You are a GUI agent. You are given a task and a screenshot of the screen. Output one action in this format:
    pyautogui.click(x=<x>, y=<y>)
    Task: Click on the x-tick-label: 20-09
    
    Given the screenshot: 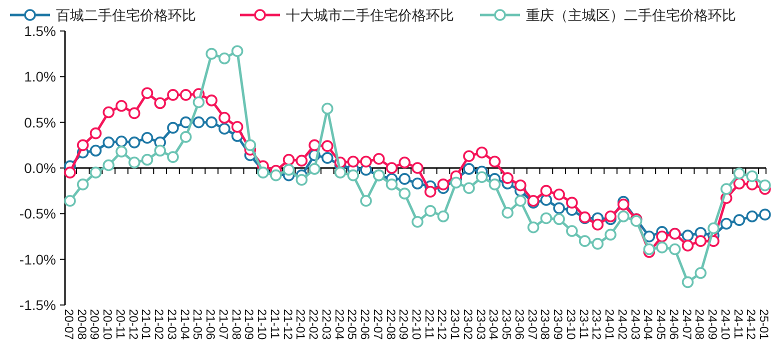 What is the action you would take?
    pyautogui.click(x=95, y=324)
    